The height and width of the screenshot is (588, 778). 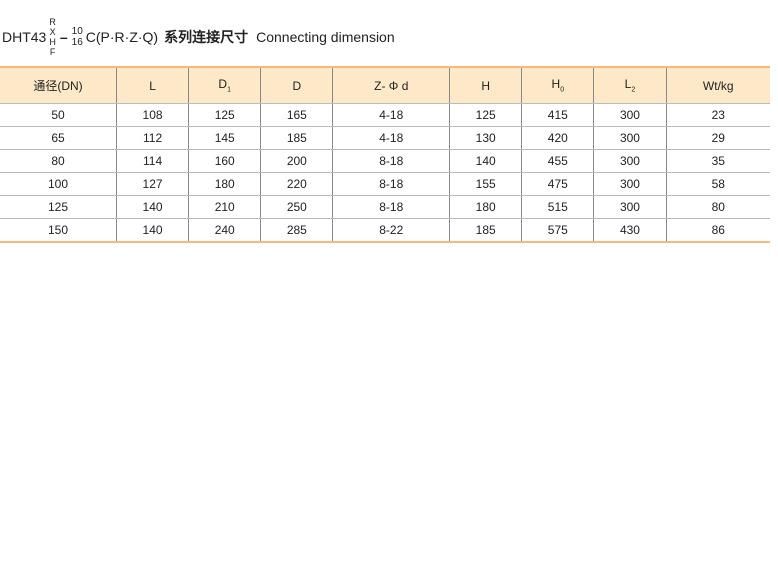 I want to click on column-header: Z- Φ d, so click(x=391, y=85).